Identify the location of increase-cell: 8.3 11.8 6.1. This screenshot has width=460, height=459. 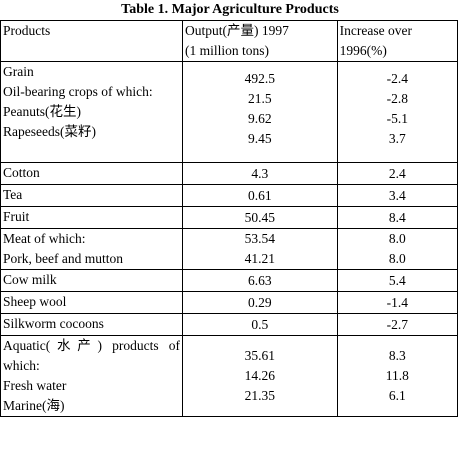
(397, 376).